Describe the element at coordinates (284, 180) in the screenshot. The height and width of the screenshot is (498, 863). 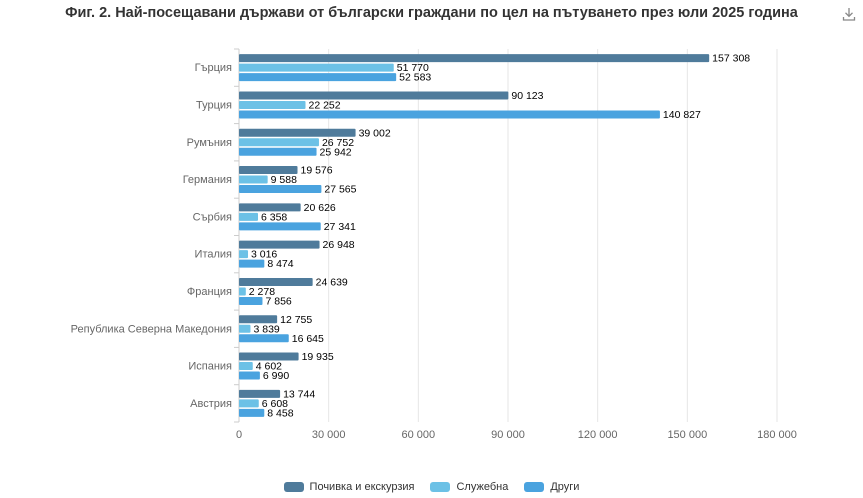
I see `data-label: 9 588` at that location.